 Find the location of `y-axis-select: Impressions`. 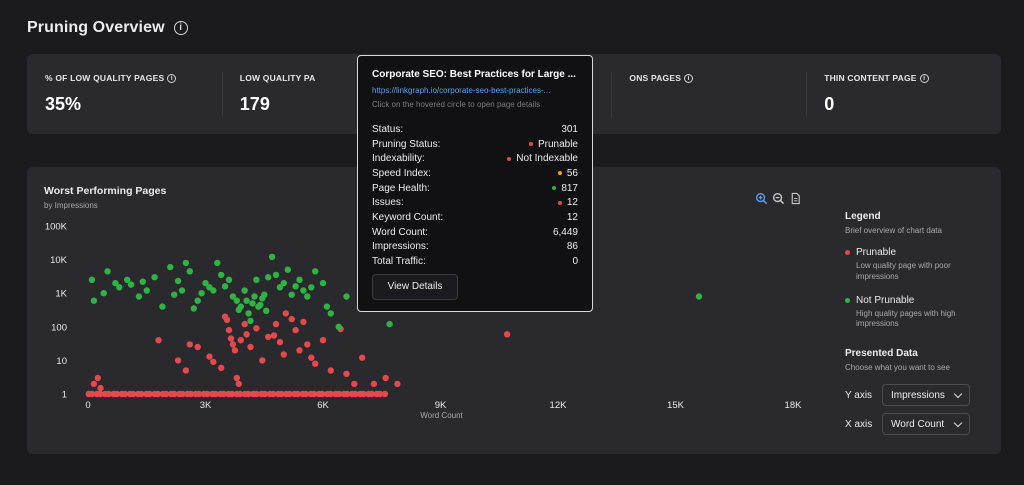

y-axis-select: Impressions is located at coordinates (926, 395).